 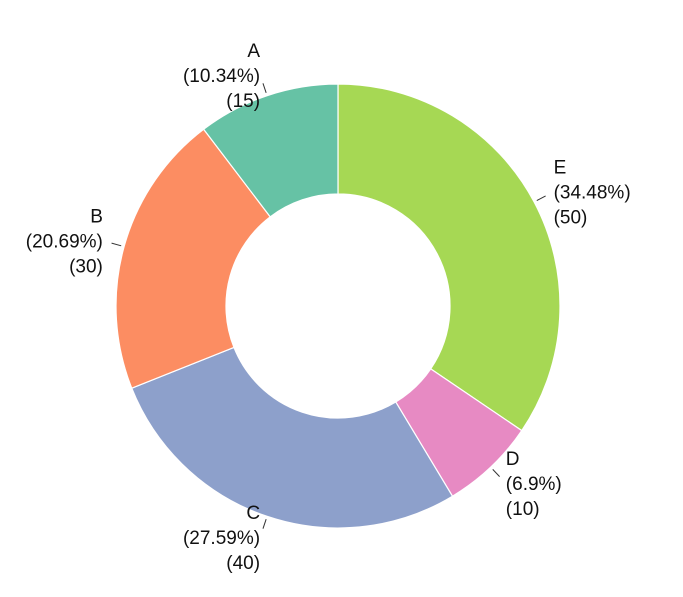 I want to click on leader-line-a, so click(x=264, y=88).